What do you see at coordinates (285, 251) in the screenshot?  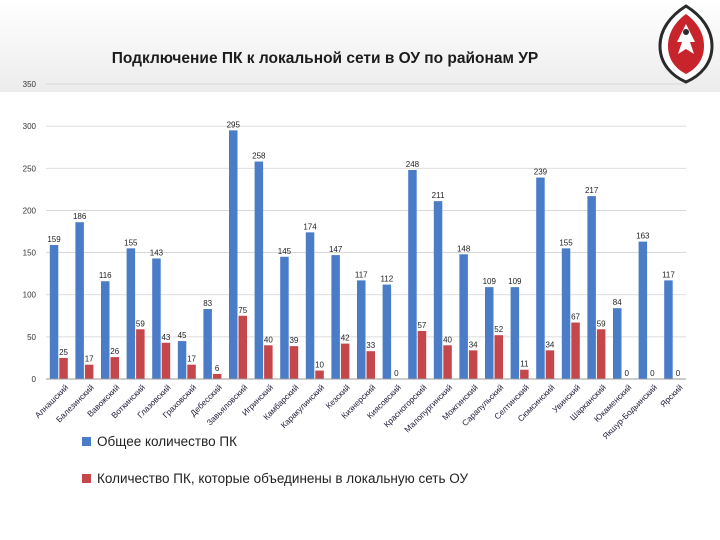 I see `value-label-total: 145` at bounding box center [285, 251].